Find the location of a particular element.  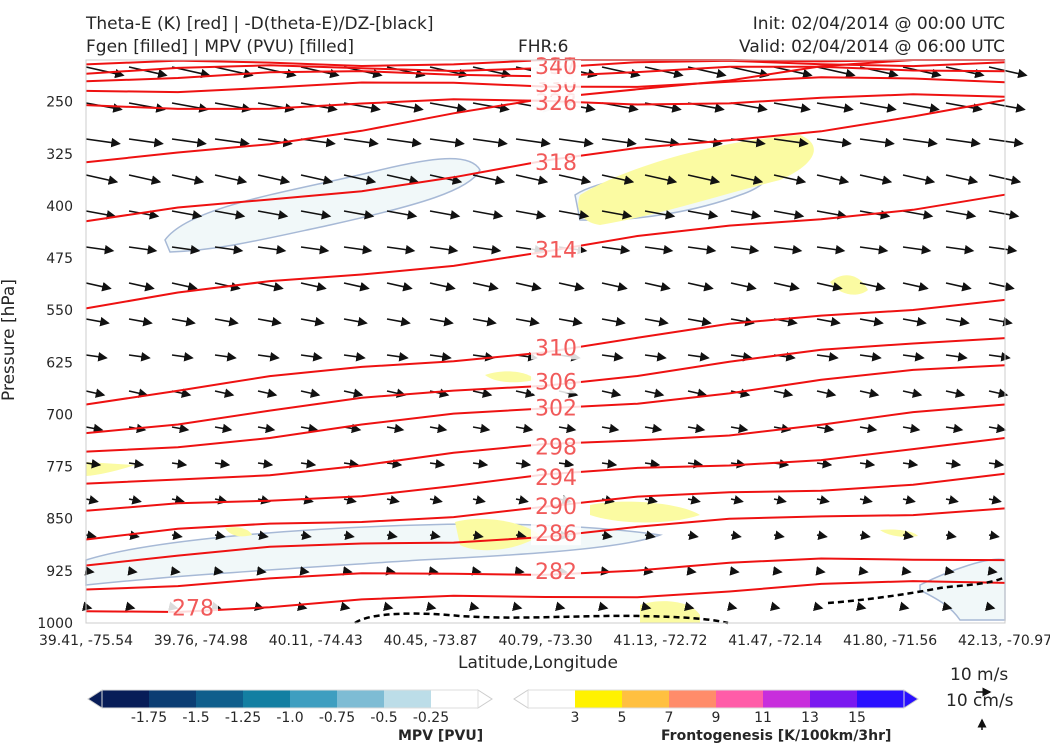

theta-e-label: 306 is located at coordinates (556, 382).